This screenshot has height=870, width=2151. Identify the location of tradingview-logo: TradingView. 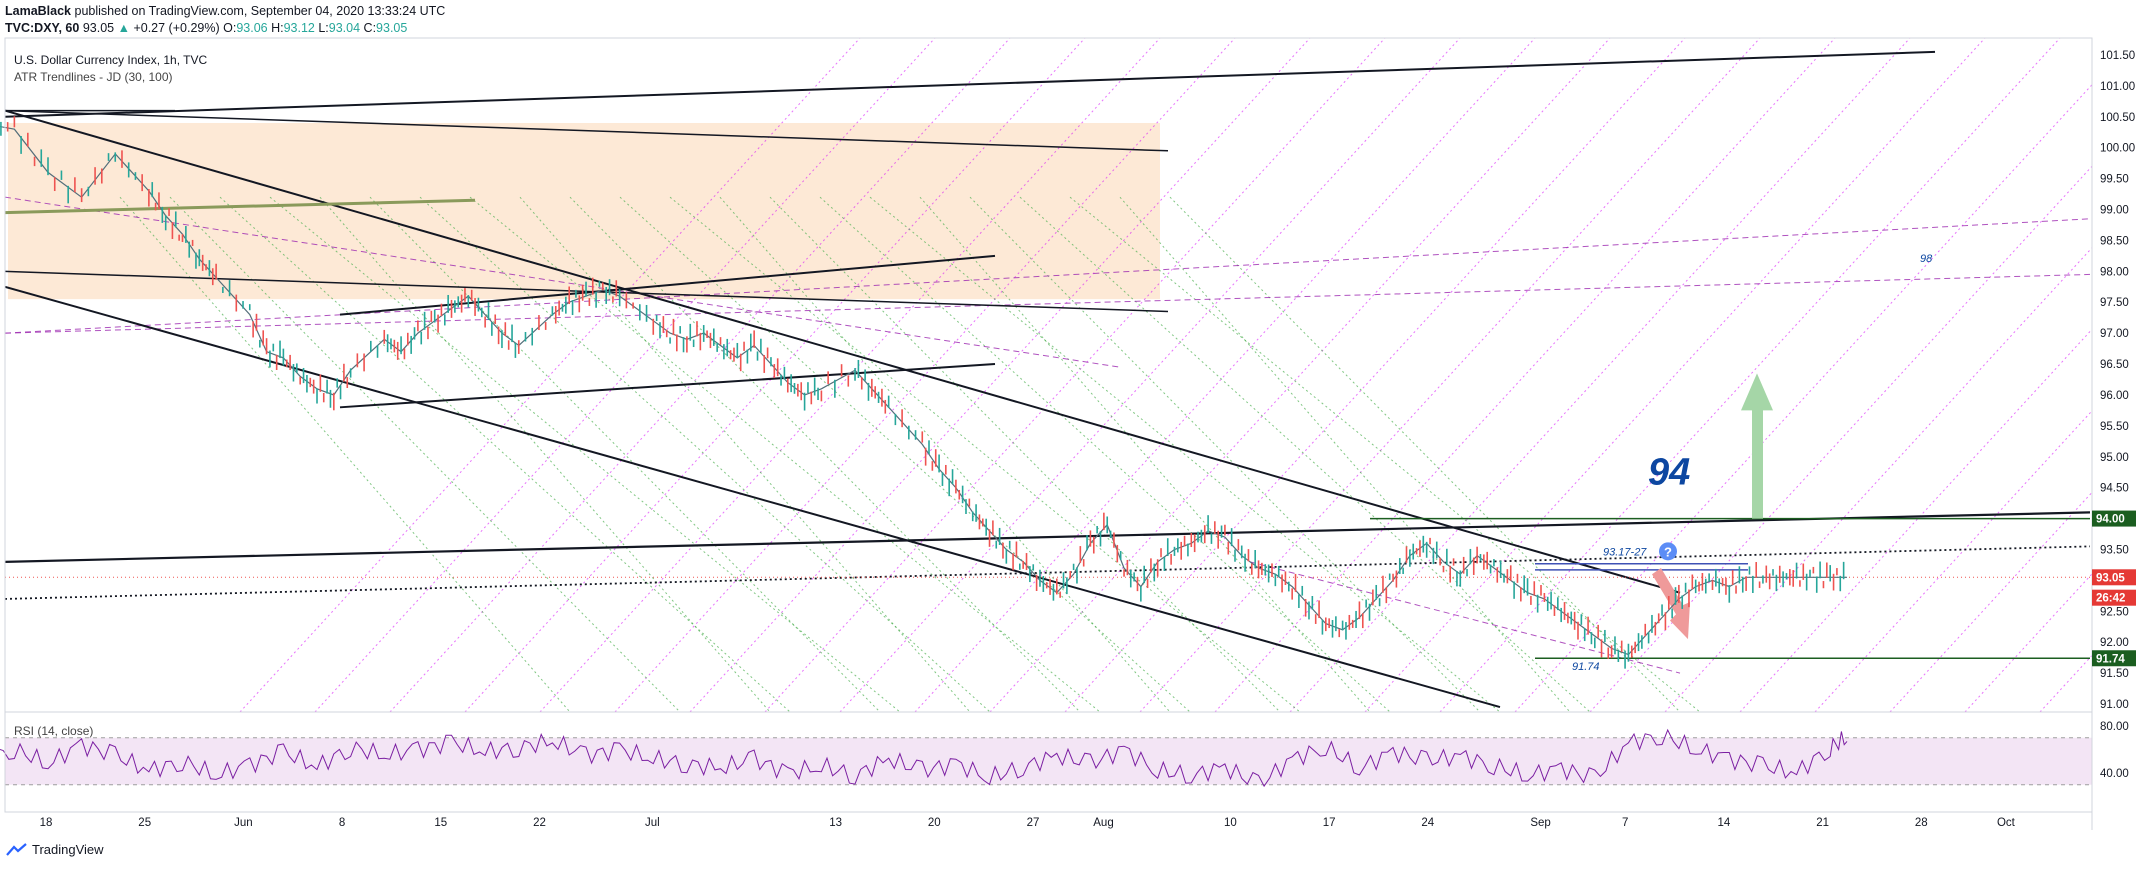
(55, 849).